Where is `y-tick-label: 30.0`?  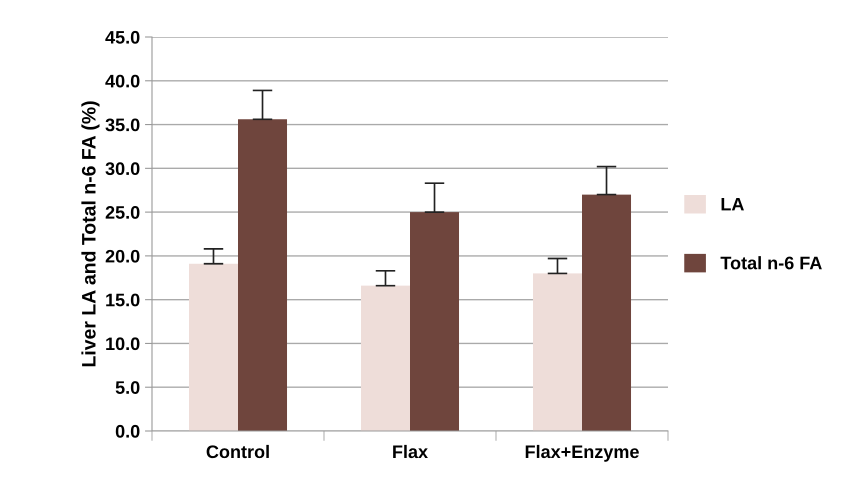
y-tick-label: 30.0 is located at coordinates (122, 169).